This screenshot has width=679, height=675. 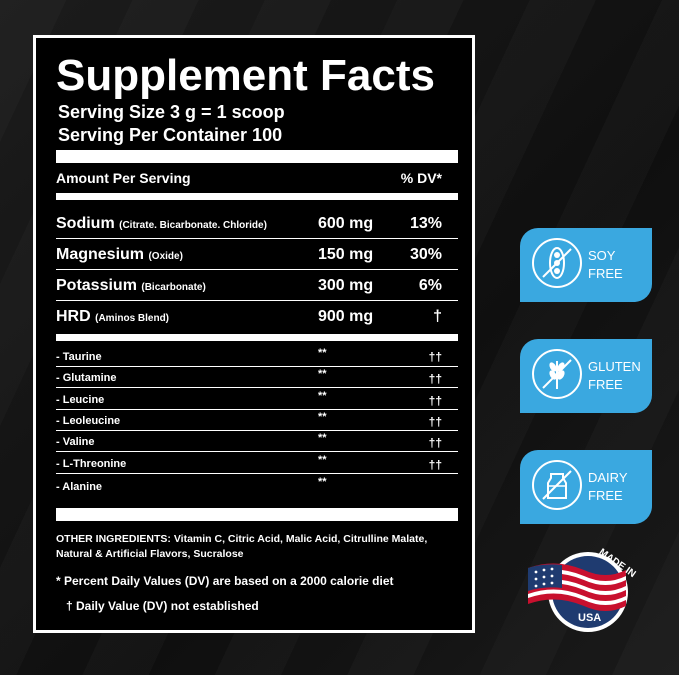 What do you see at coordinates (608, 477) in the screenshot?
I see `badge-line1: DAIRY` at bounding box center [608, 477].